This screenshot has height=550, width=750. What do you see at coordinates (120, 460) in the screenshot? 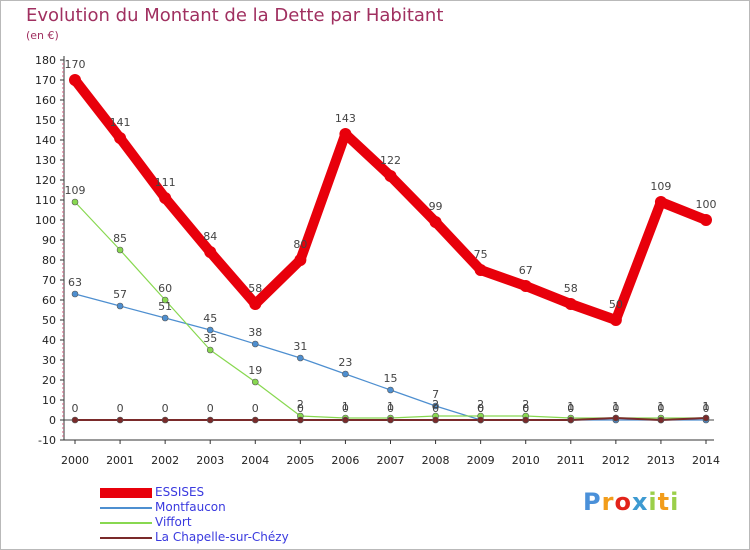
I see `x-tick-label: 2001` at bounding box center [120, 460].